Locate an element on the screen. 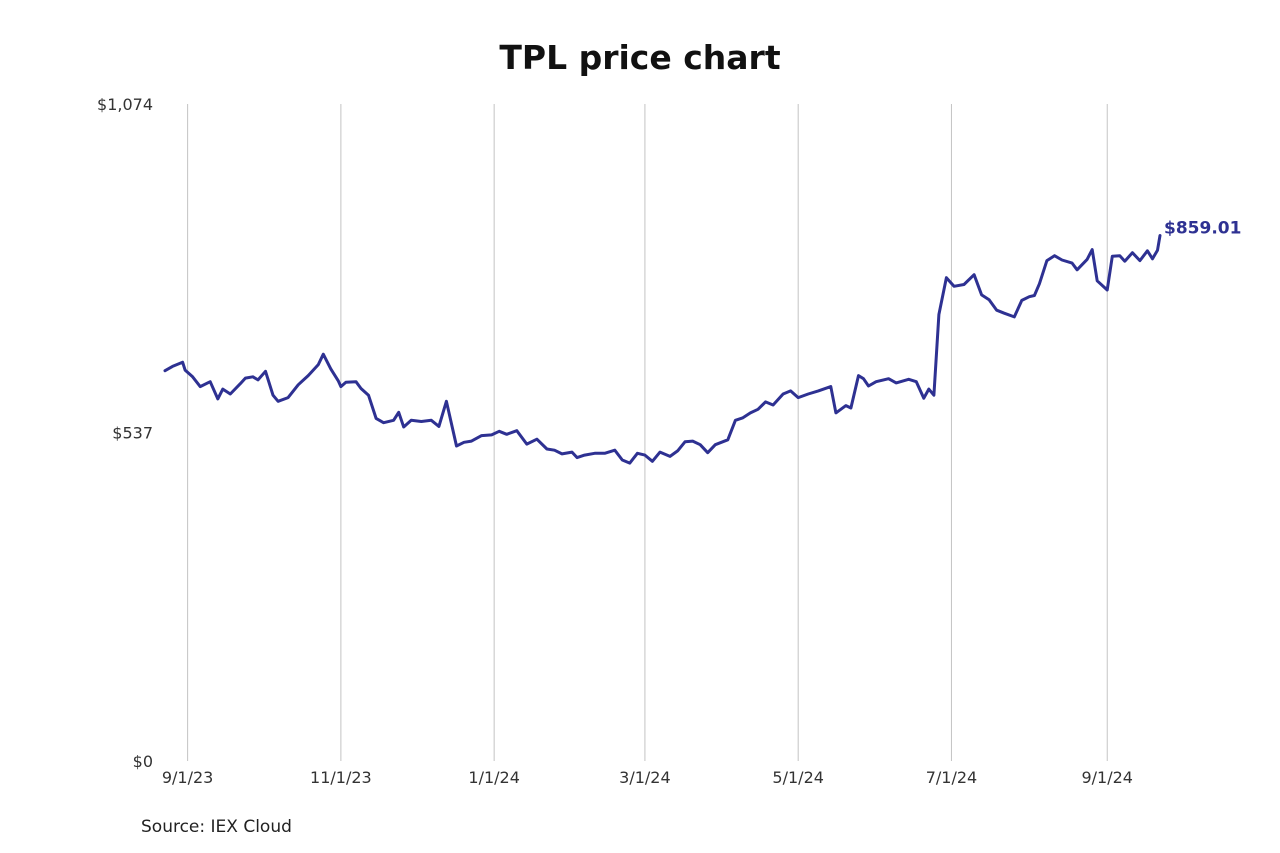  x-tick-label: 1/1/24 is located at coordinates (494, 777).